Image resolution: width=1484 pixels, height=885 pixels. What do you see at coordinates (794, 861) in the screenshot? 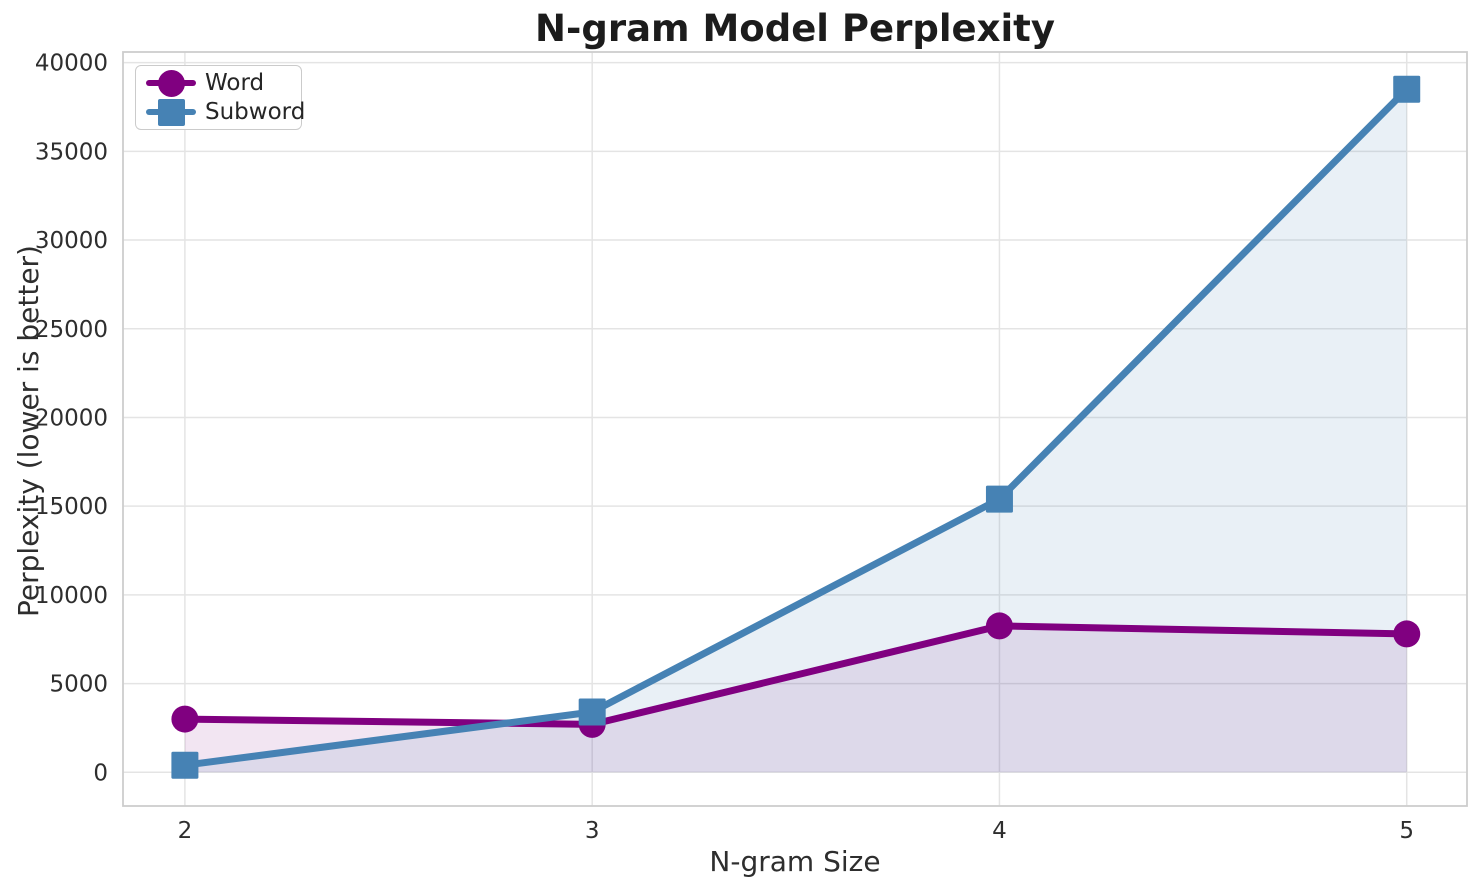
I see `x-axis-label: N-gram Size` at bounding box center [794, 861].